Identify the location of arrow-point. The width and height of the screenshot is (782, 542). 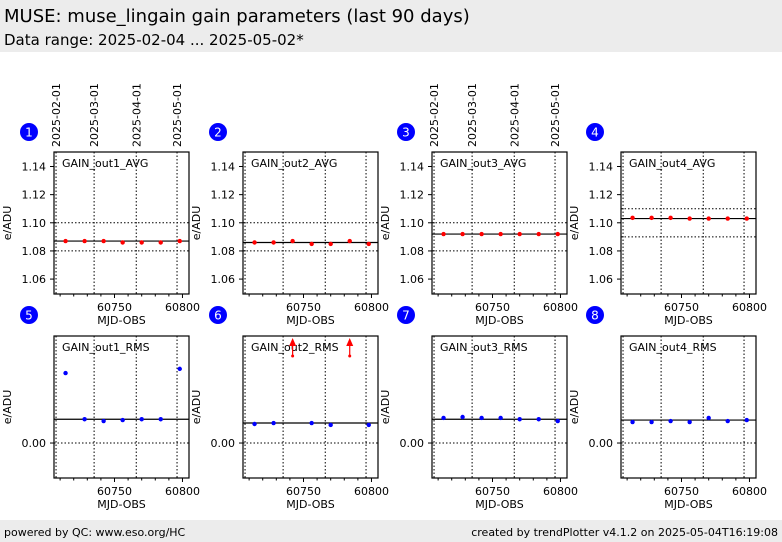
(293, 356).